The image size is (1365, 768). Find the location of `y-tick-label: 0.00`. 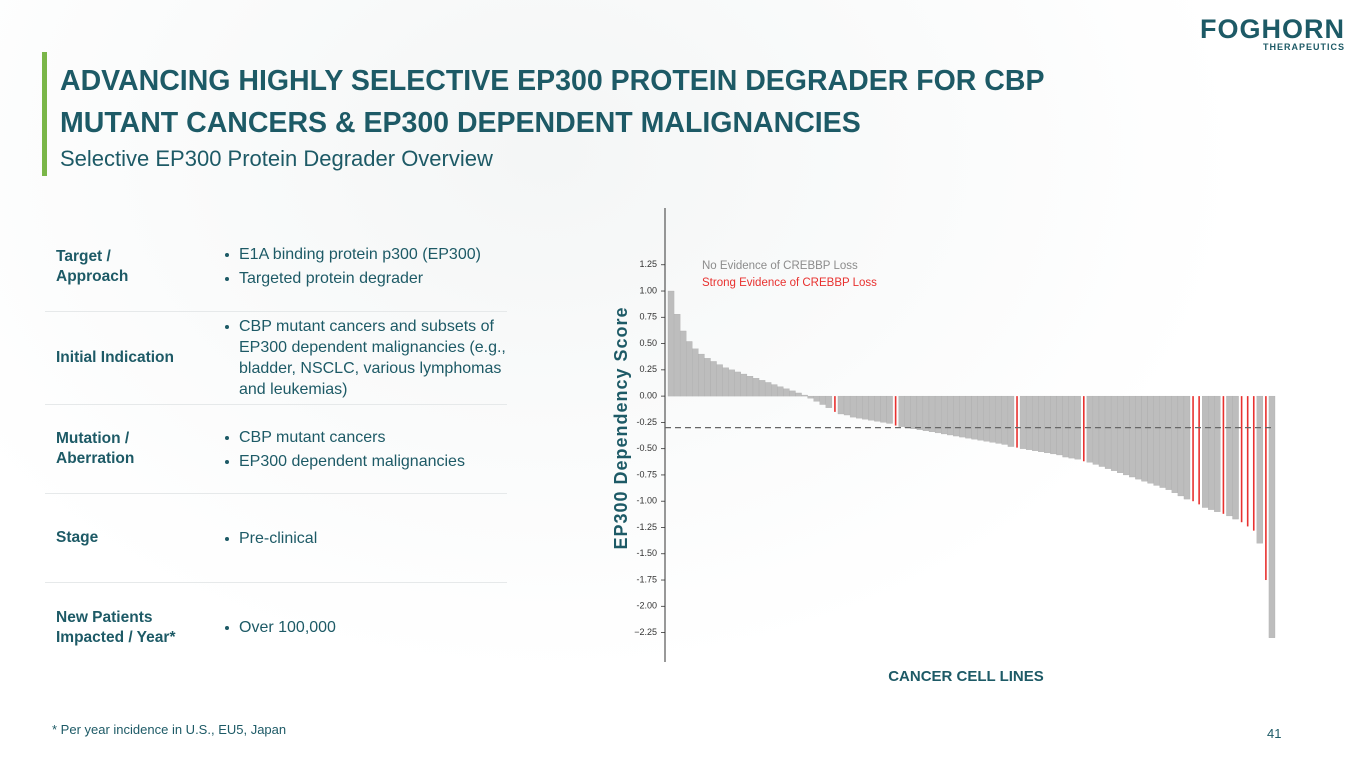

y-tick-label: 0.00 is located at coordinates (648, 395).